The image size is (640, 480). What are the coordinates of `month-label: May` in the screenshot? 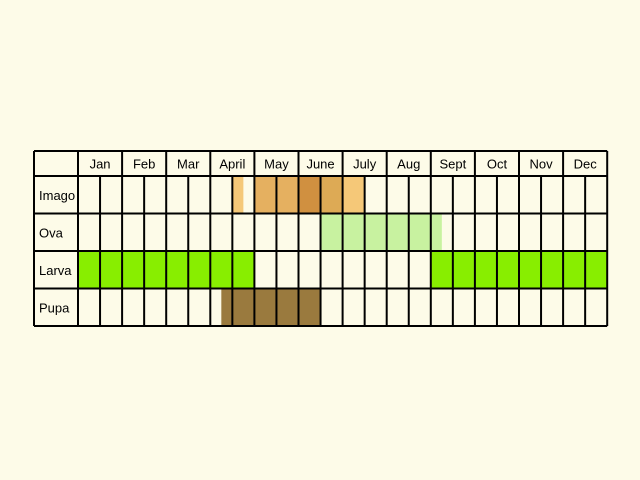 It's located at (276, 164).